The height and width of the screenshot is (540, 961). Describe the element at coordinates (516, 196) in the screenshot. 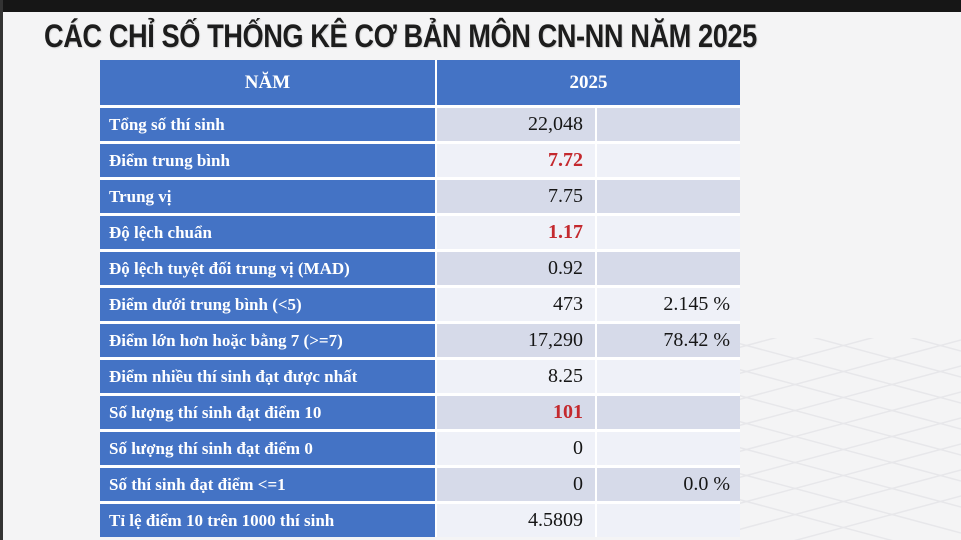

I see `row-value-cell: 7.75` at that location.